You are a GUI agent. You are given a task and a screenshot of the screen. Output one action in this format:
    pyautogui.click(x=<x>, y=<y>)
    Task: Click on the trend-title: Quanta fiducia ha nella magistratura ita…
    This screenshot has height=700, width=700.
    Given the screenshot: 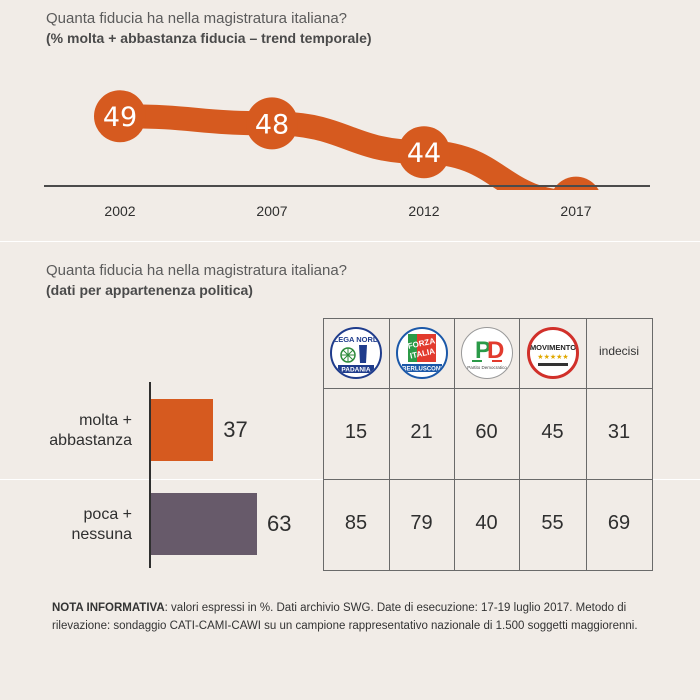 What is the action you would take?
    pyautogui.click(x=197, y=18)
    